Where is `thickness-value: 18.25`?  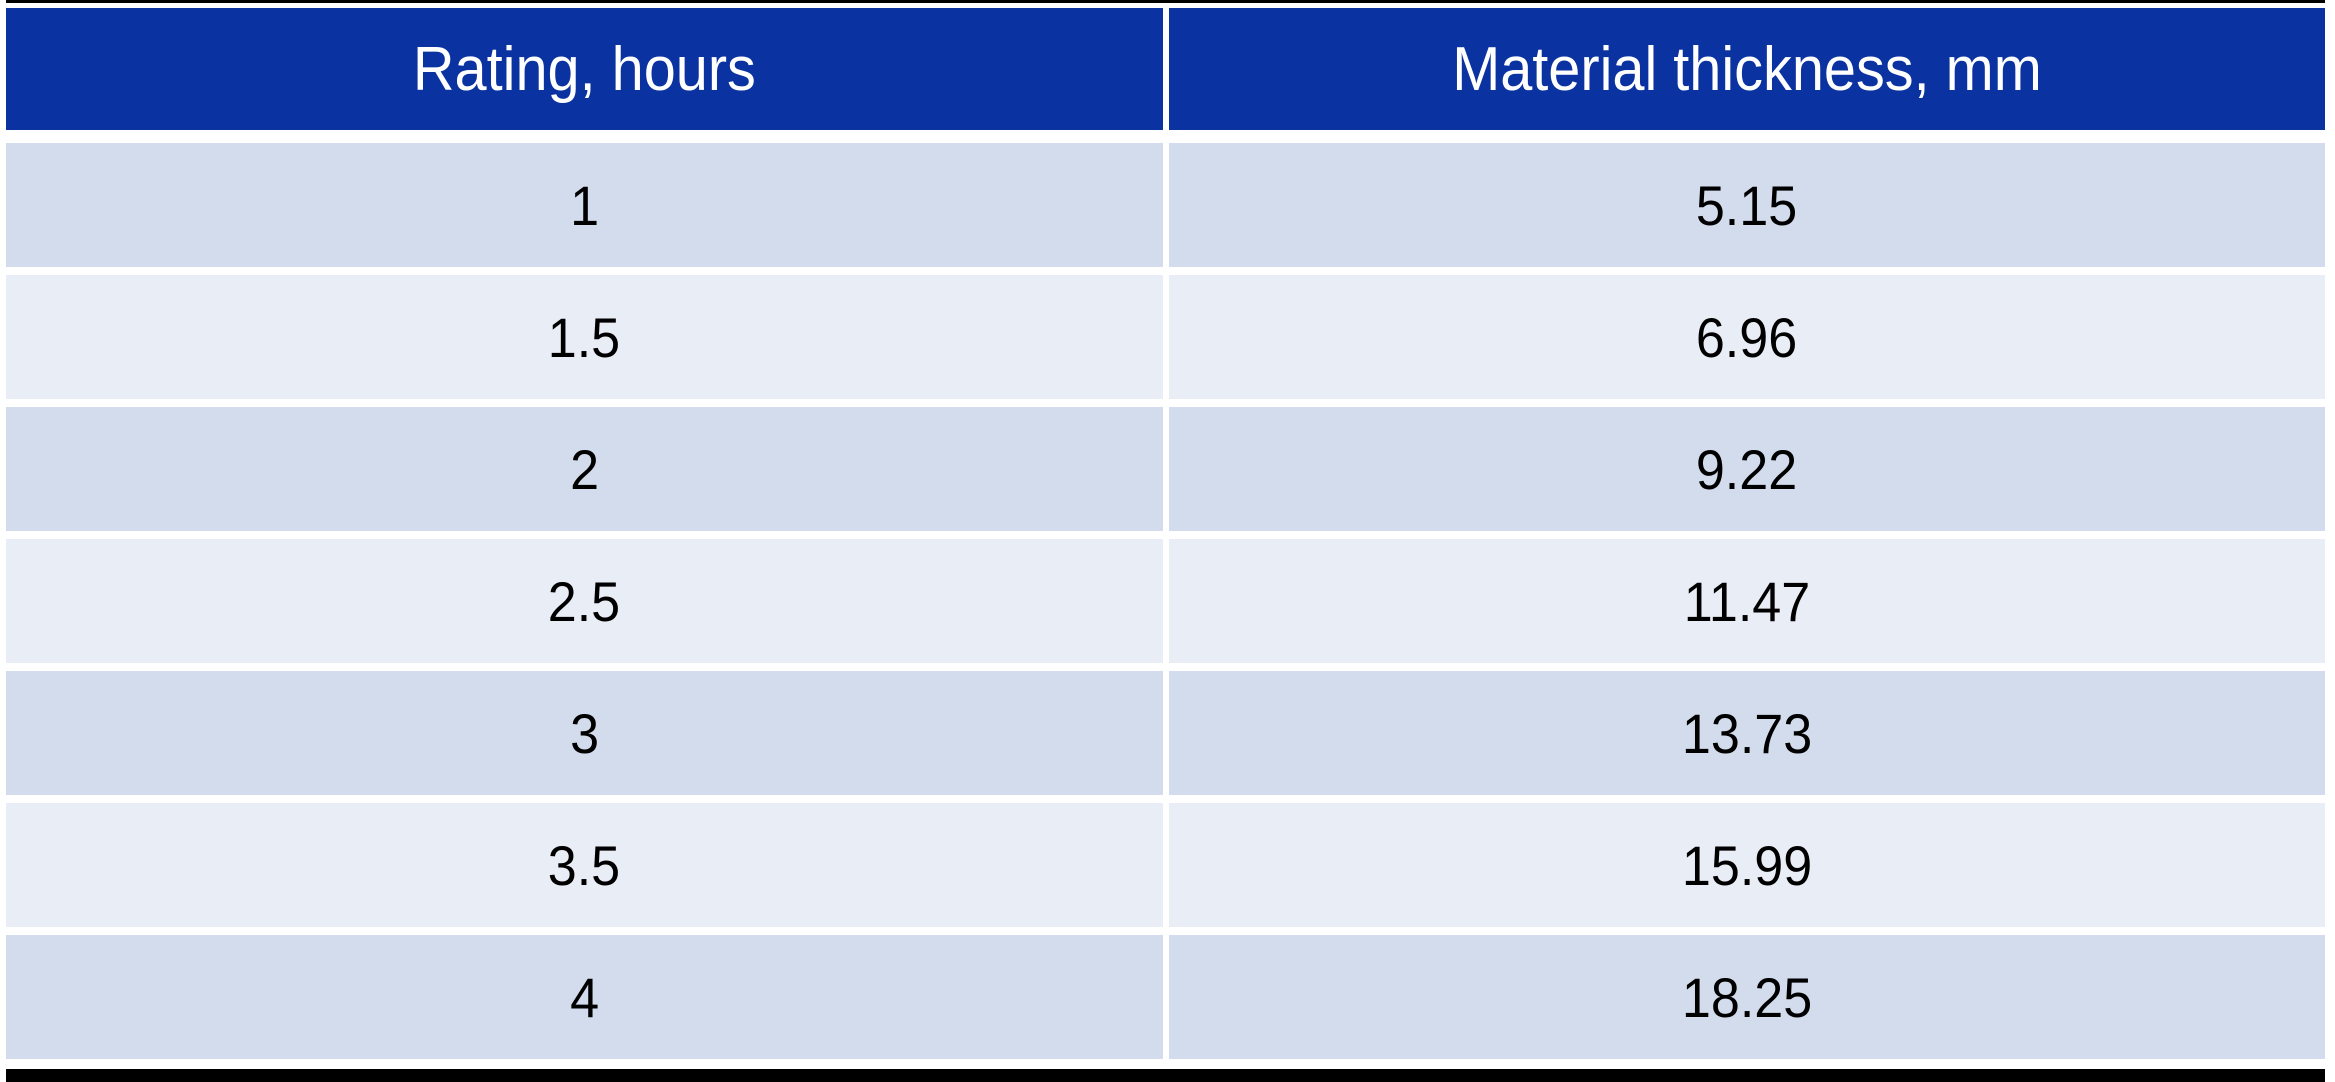 thickness-value: 18.25 is located at coordinates (1746, 997).